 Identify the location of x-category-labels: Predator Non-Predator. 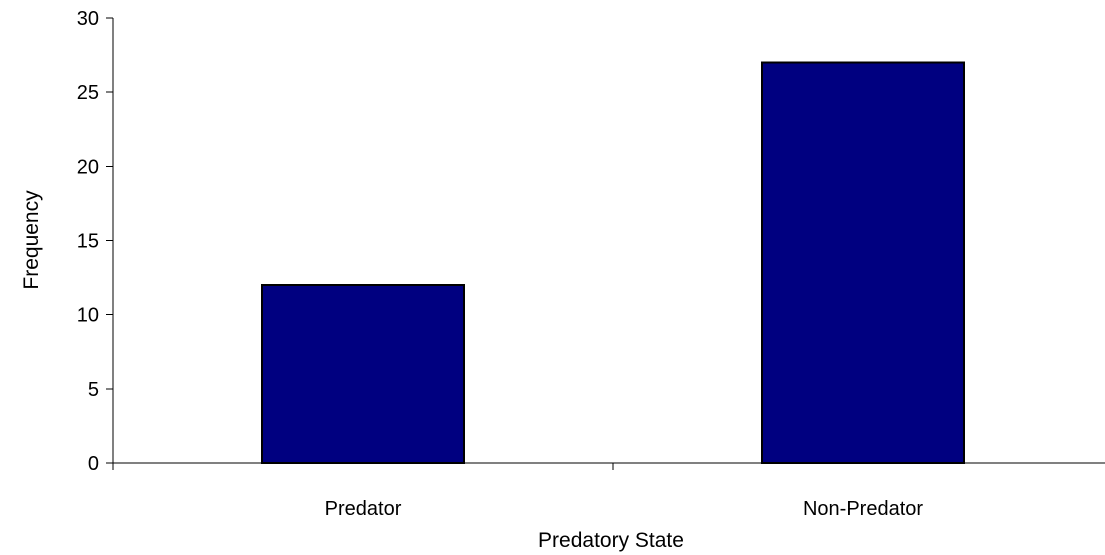
(624, 509).